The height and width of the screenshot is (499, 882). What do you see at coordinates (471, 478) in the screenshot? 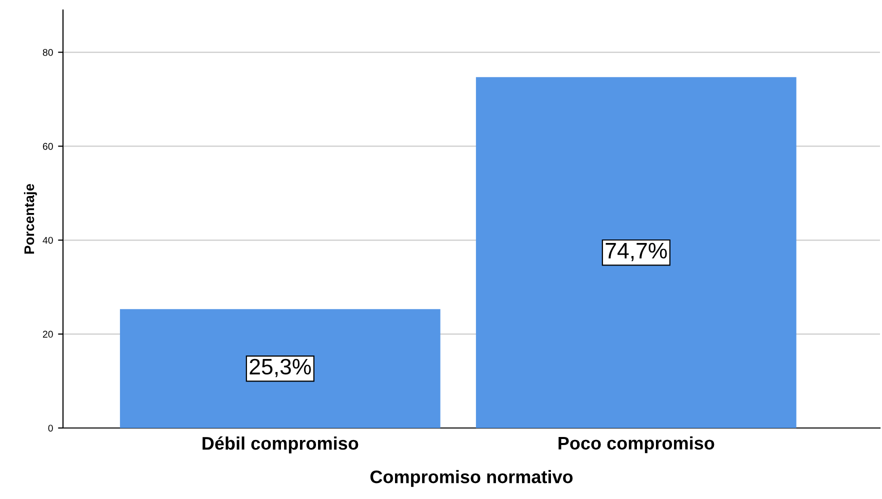
I see `x-axis-title: Compromiso normativo` at bounding box center [471, 478].